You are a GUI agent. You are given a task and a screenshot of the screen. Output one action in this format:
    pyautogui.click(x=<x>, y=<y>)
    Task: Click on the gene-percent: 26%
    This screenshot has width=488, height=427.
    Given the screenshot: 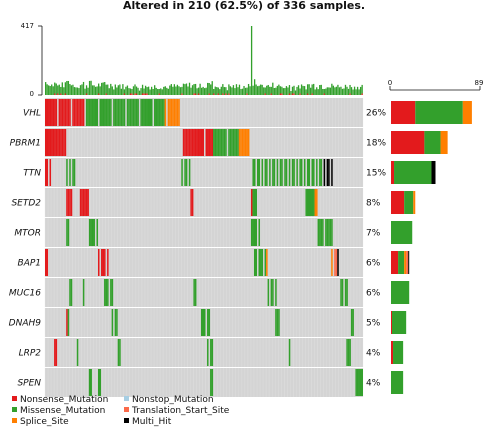 What is the action you would take?
    pyautogui.click(x=376, y=114)
    